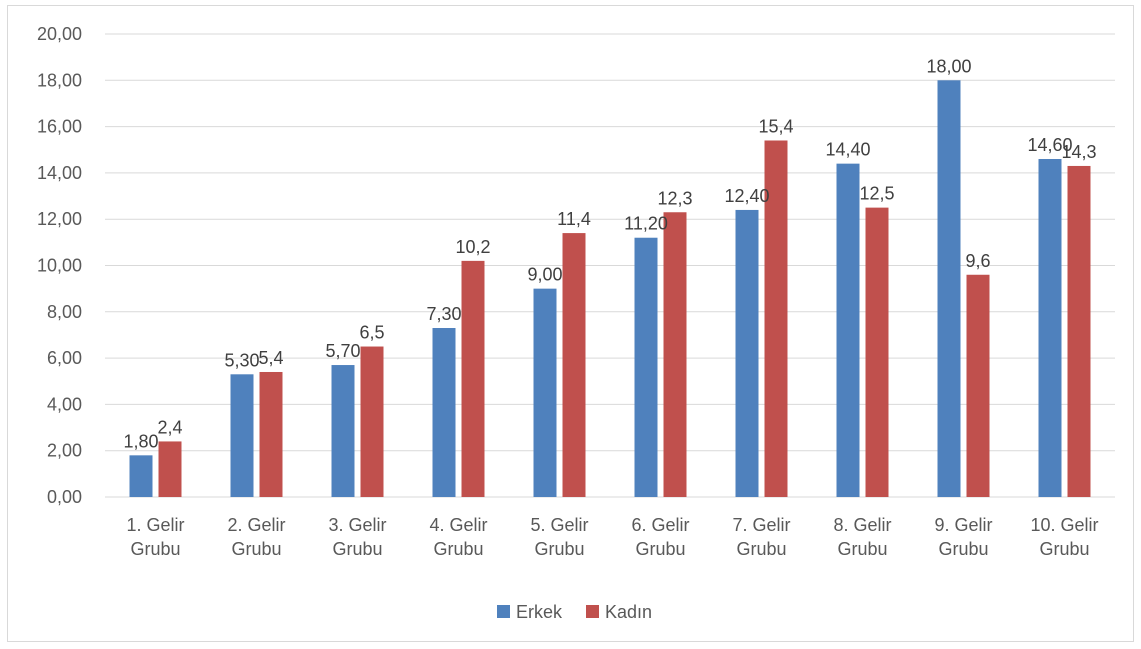 This screenshot has height=649, width=1141. I want to click on data-label: 7,30, so click(443, 314).